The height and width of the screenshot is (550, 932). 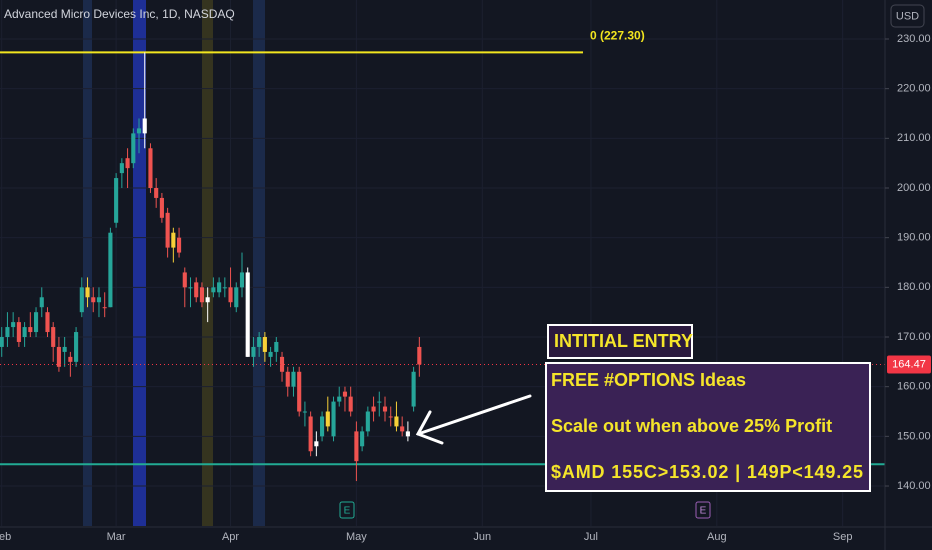 What do you see at coordinates (843, 537) in the screenshot?
I see `x-tick-label: Sep` at bounding box center [843, 537].